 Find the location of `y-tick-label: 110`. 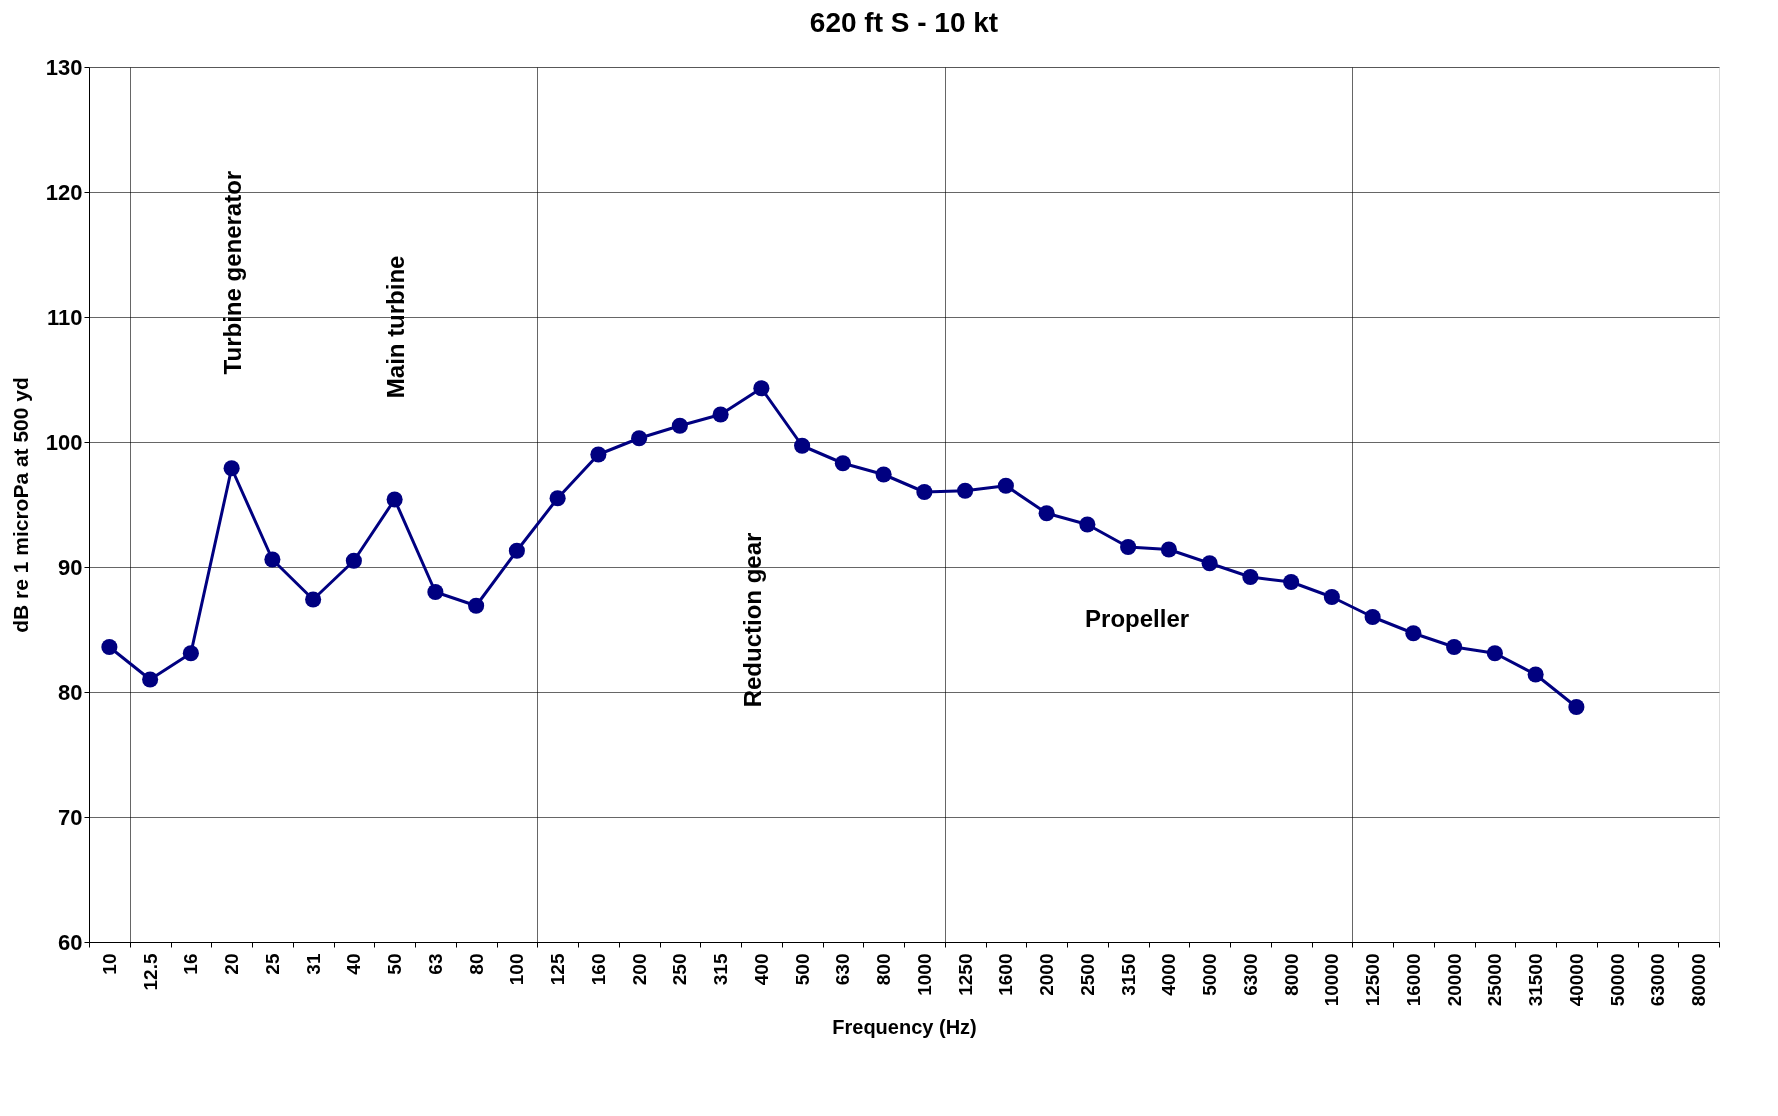

y-tick-label: 110 is located at coordinates (65, 317).